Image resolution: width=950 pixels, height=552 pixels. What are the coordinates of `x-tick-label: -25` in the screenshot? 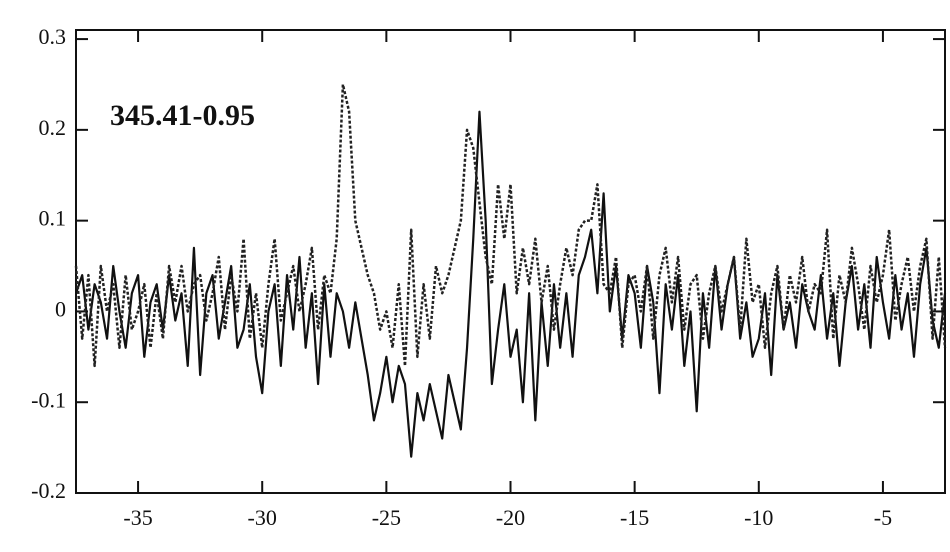 It's located at (386, 517).